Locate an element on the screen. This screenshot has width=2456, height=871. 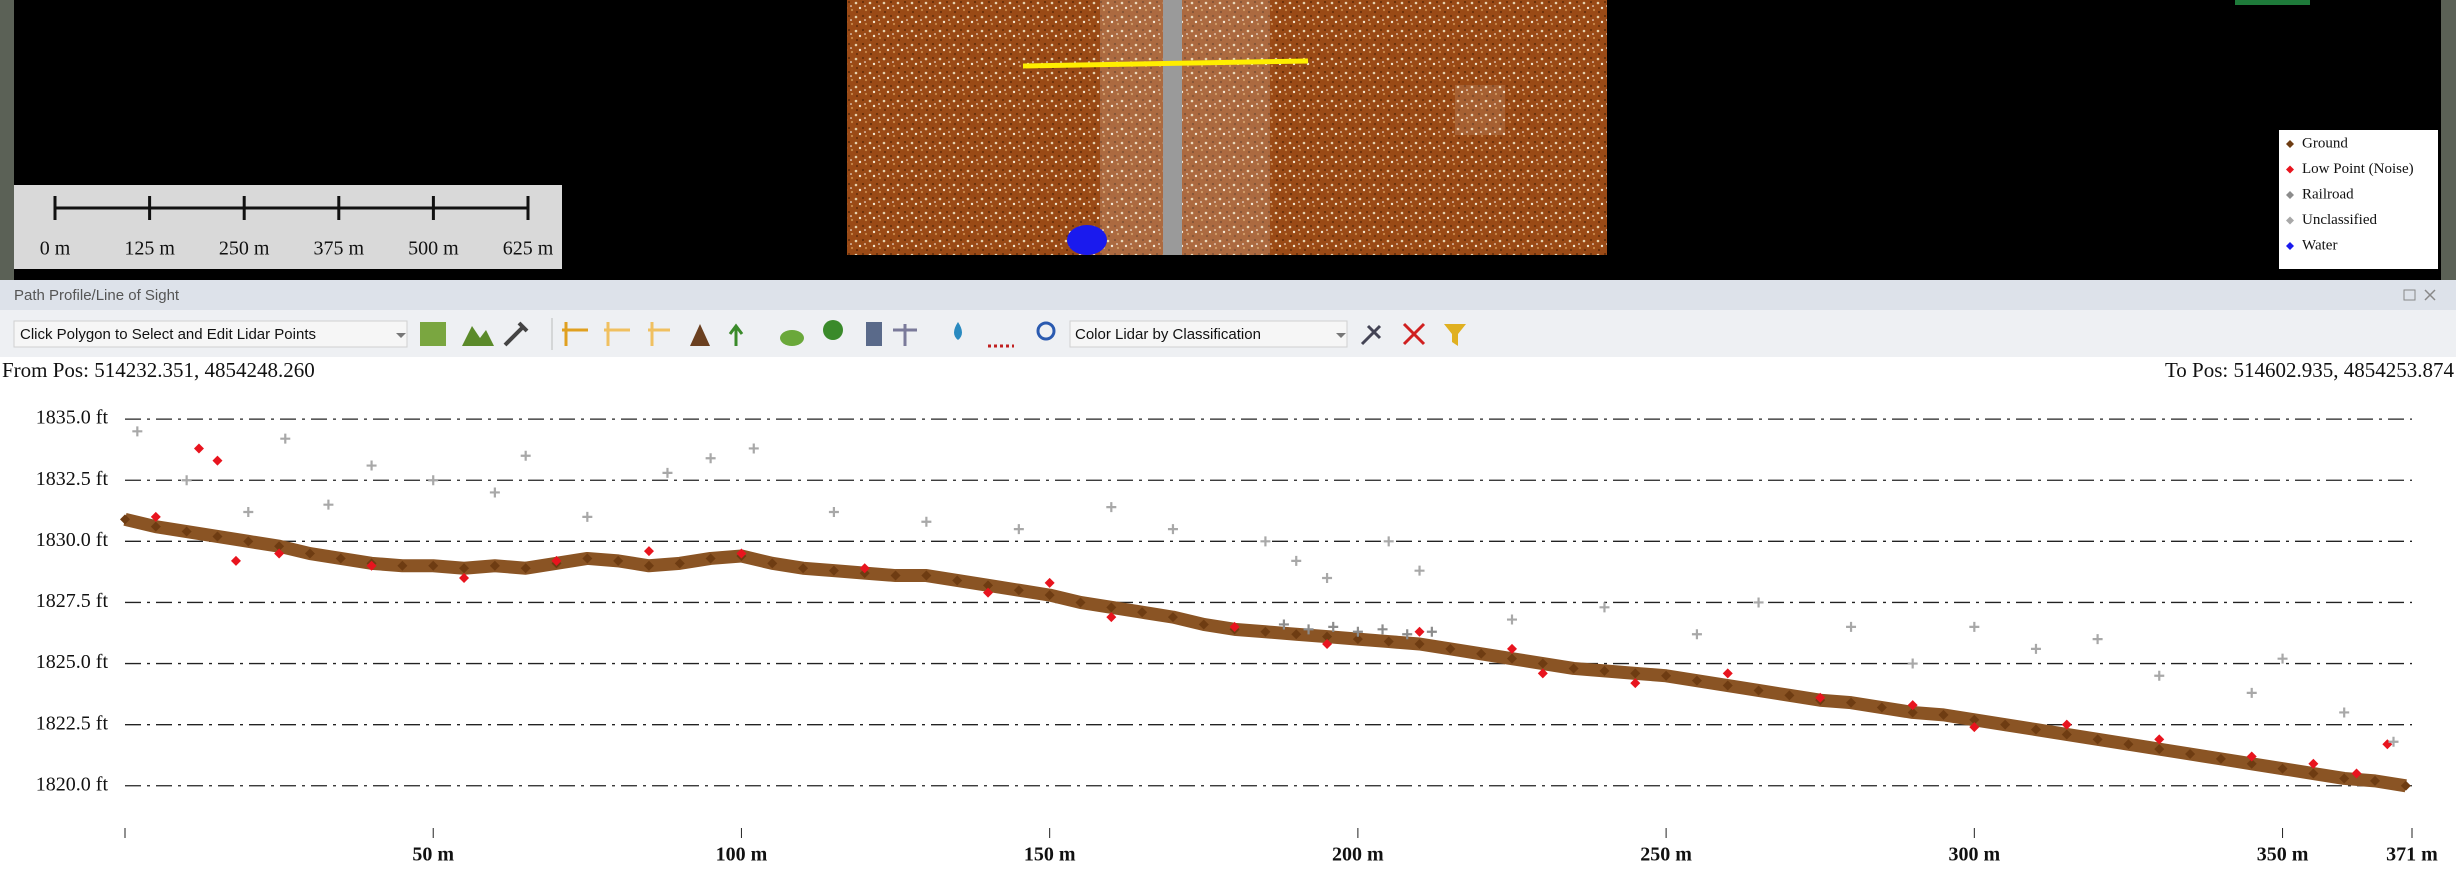
to-position: To Pos: 514602.935, 4854253.874 is located at coordinates (2310, 370).